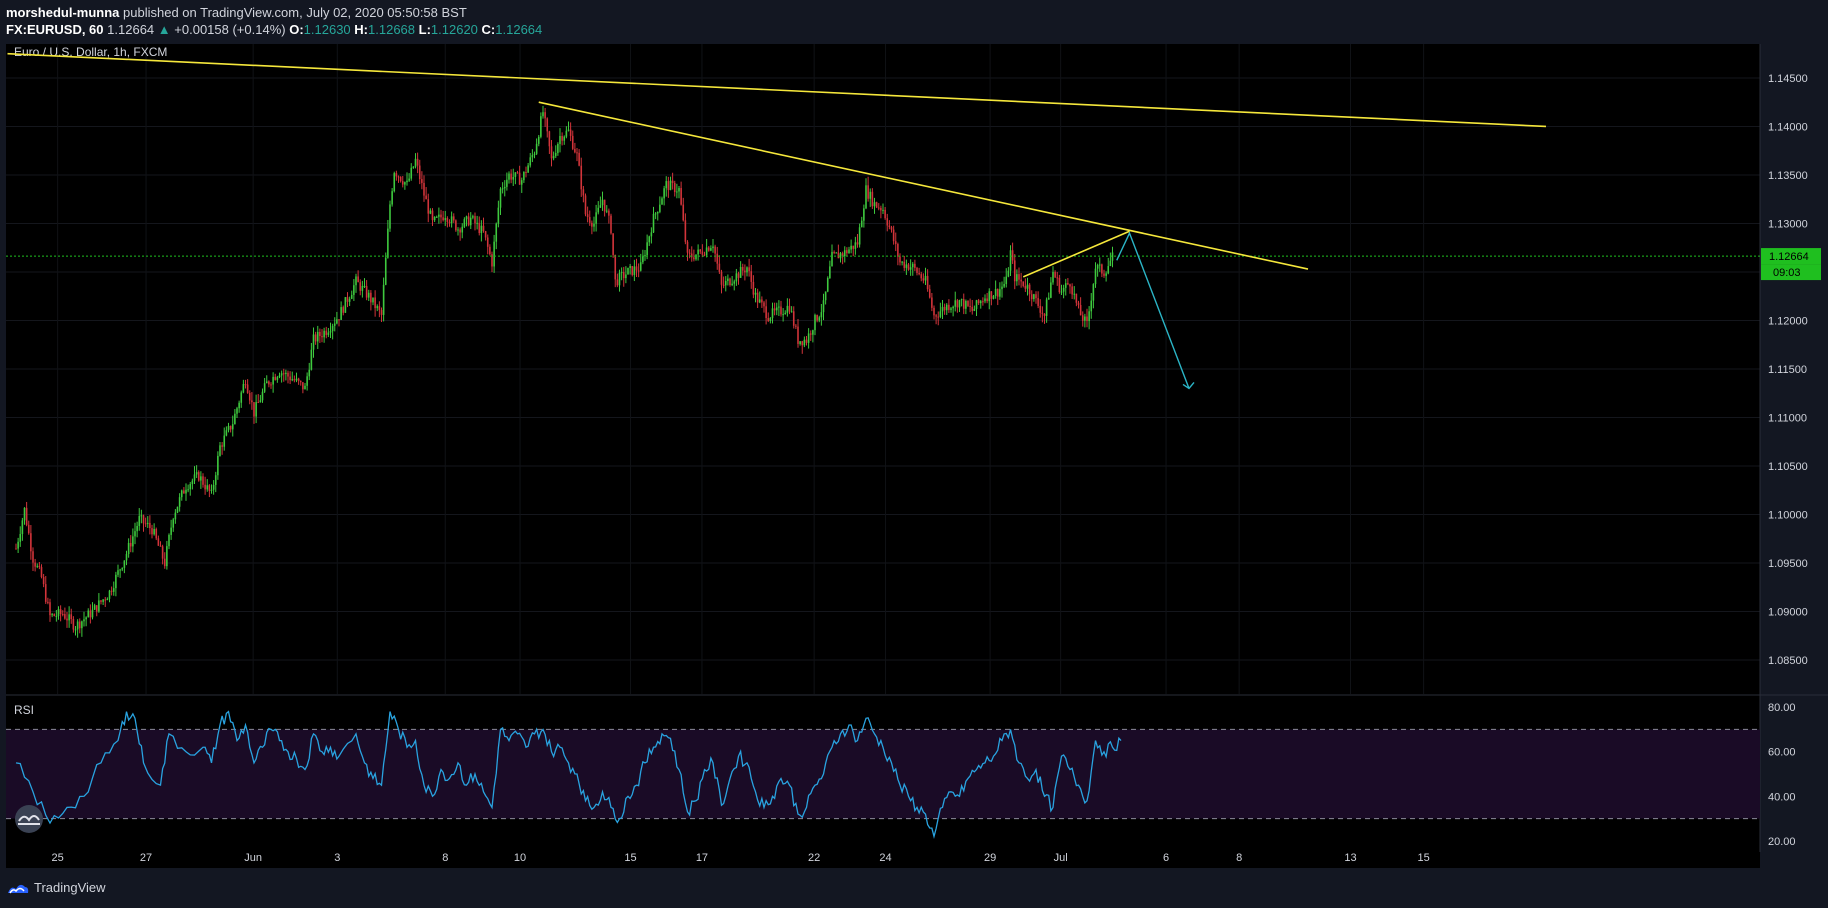 This screenshot has width=1828, height=908. Describe the element at coordinates (55, 29) in the screenshot. I see `symbol-name: FX:EURUSD, 60` at that location.